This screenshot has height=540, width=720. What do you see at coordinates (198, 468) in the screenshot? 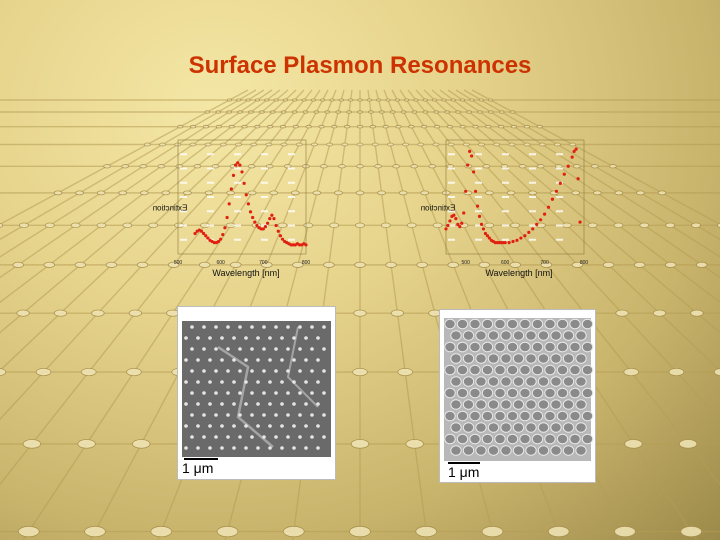
I see `scale-bar-label-left: 1 μm` at bounding box center [198, 468].